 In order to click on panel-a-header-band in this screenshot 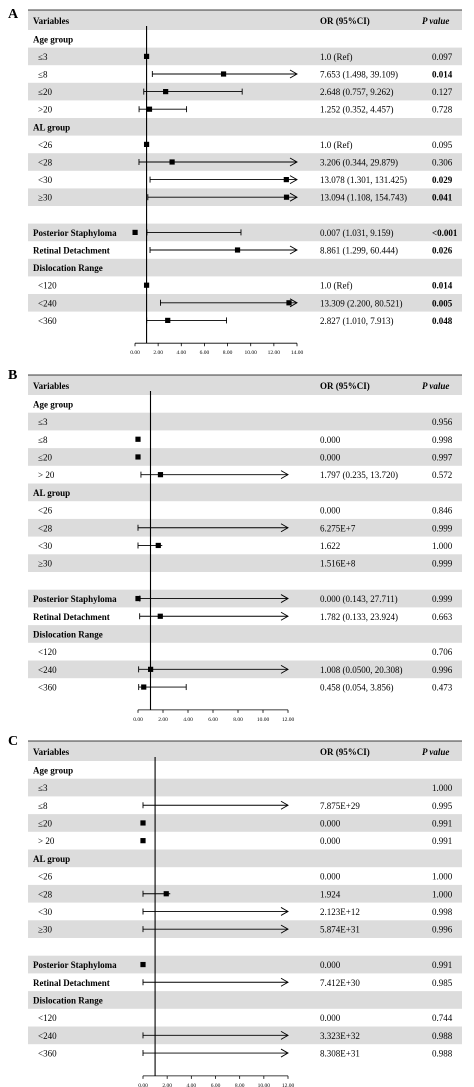, I will do `click(245, 20)`.